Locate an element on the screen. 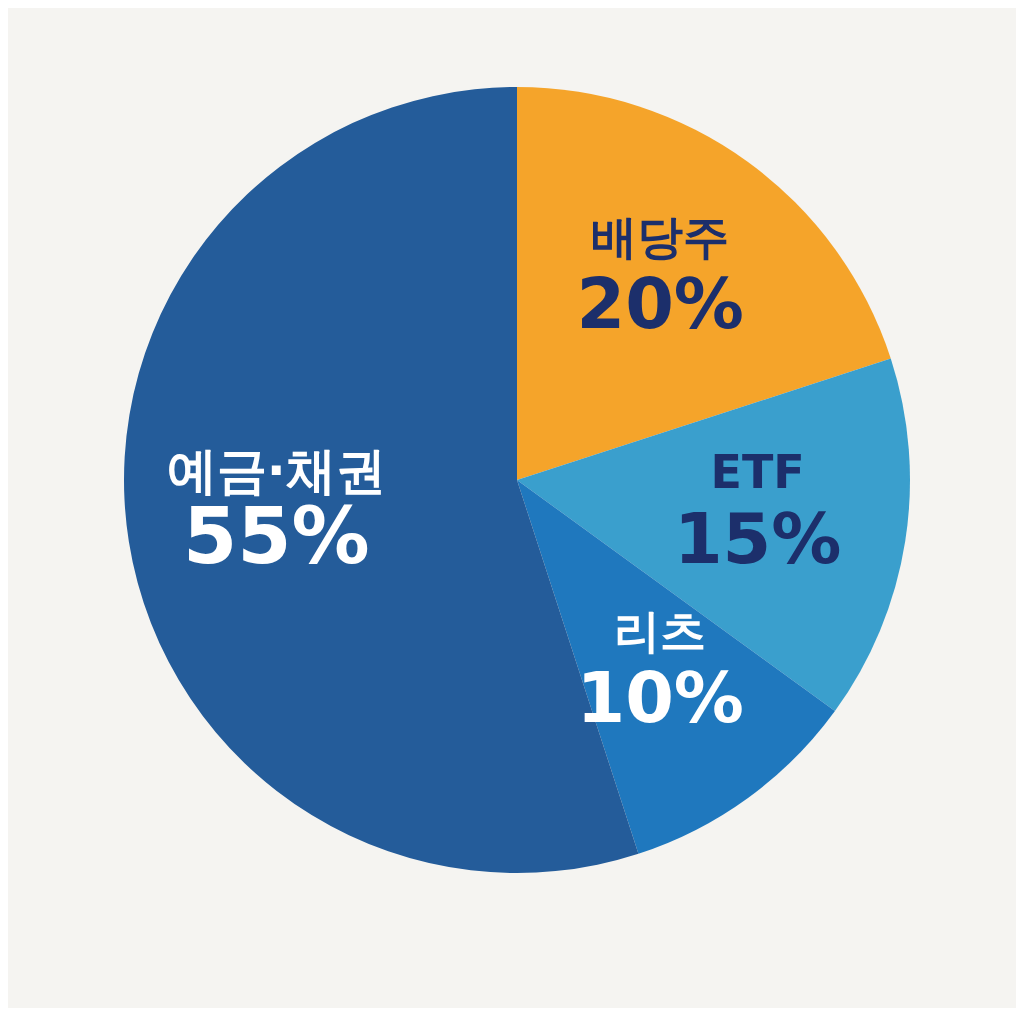 The image size is (1024, 1024). data-label: 10% is located at coordinates (660, 698).